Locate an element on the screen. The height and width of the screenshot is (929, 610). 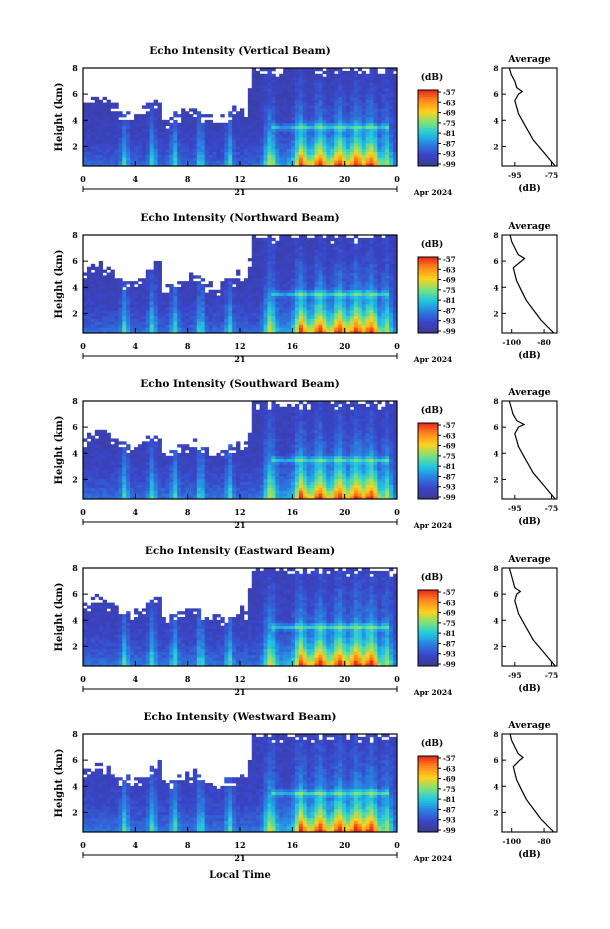
colorbar-tick-label: -99 is located at coordinates (449, 331).